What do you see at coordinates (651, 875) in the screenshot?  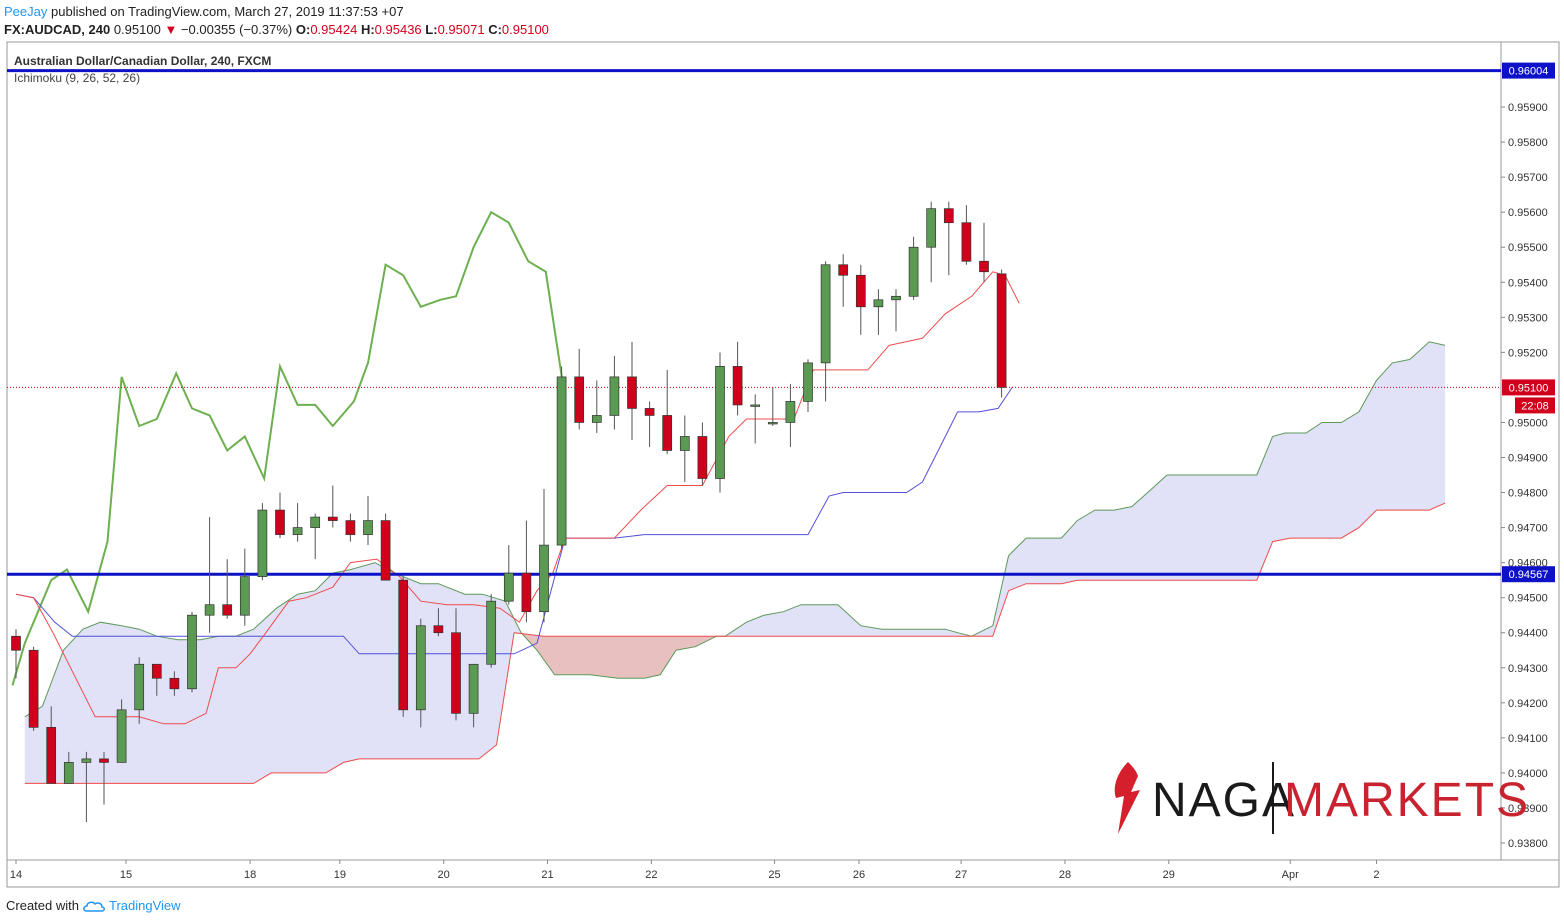 I see `x-tick-label: 22` at bounding box center [651, 875].